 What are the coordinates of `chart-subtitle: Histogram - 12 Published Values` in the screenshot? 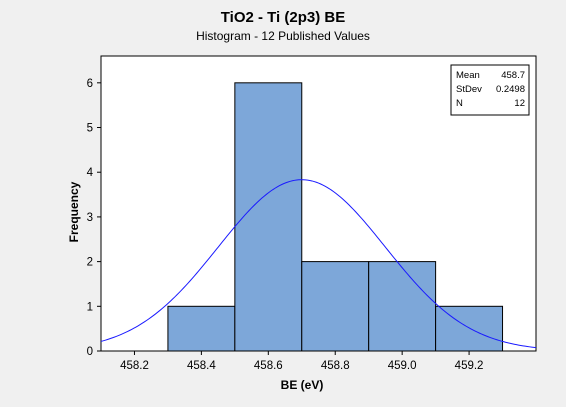 It's located at (283, 36).